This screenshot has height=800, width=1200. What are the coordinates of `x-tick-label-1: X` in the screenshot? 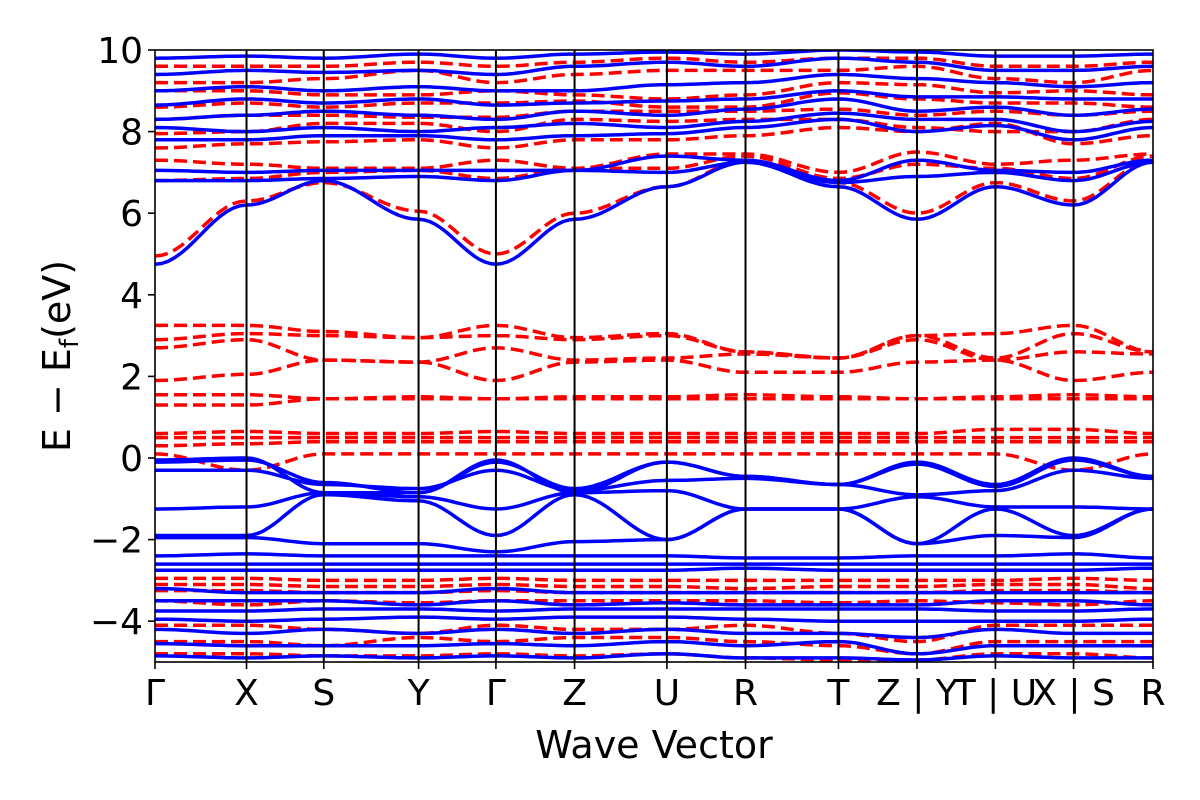 It's located at (246, 693).